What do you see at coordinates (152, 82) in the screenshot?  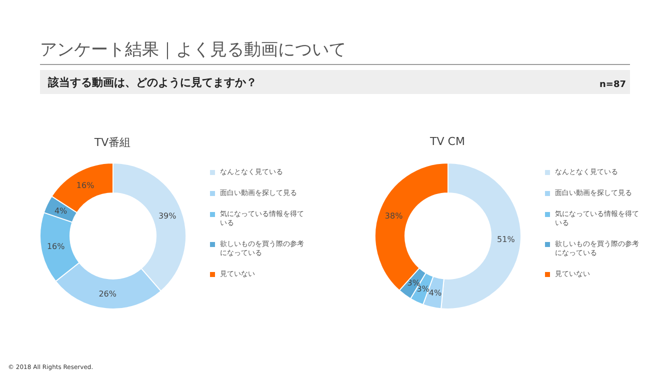 I see `text: 該当する動画は、どのように見てますか？` at bounding box center [152, 82].